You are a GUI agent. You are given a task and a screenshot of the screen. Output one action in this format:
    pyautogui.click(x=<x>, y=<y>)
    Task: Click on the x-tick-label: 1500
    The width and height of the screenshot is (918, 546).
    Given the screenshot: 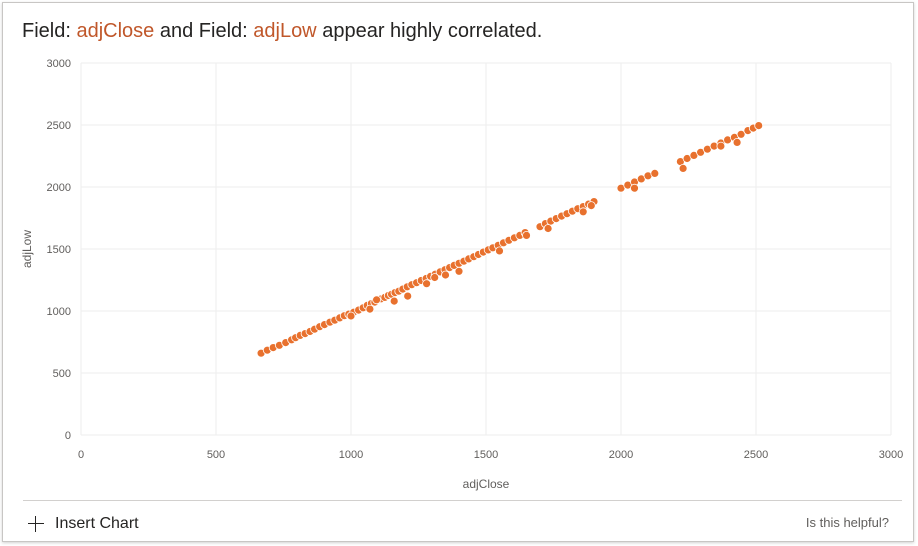 What is the action you would take?
    pyautogui.click(x=486, y=455)
    